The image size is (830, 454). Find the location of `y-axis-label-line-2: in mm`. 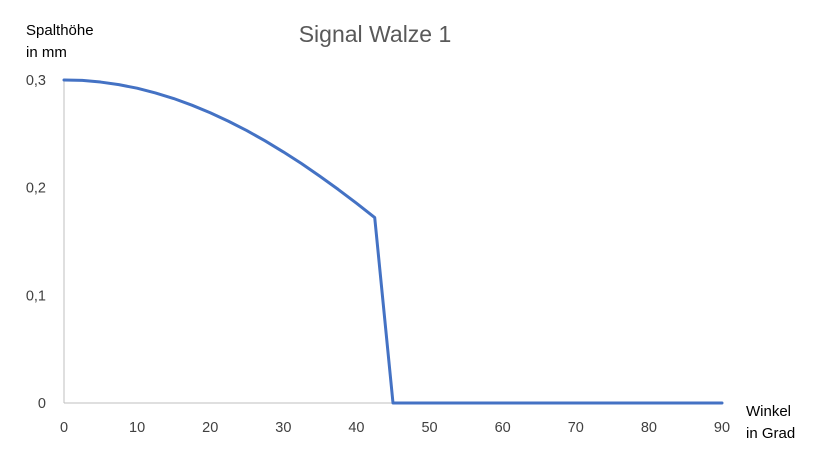

y-axis-label-line-2: in mm is located at coordinates (46, 52).